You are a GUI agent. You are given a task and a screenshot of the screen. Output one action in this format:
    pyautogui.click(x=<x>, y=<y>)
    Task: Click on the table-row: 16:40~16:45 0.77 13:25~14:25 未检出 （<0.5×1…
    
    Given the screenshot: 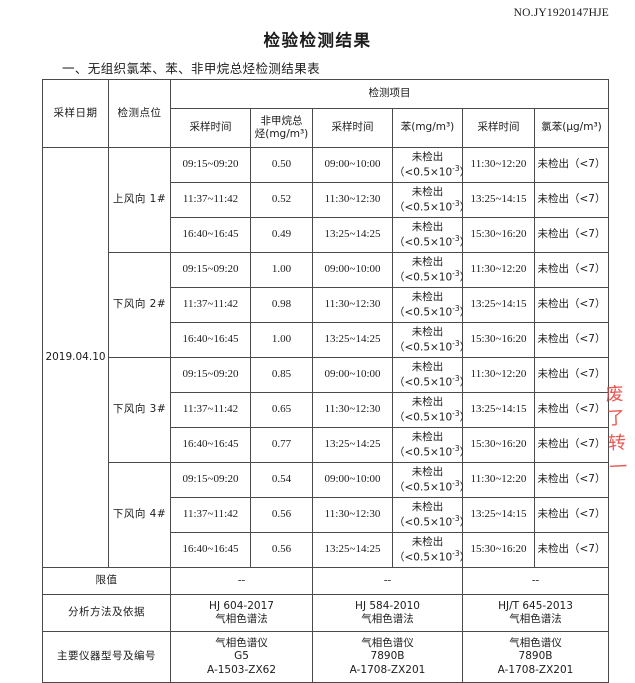 What is the action you would take?
    pyautogui.click(x=326, y=445)
    